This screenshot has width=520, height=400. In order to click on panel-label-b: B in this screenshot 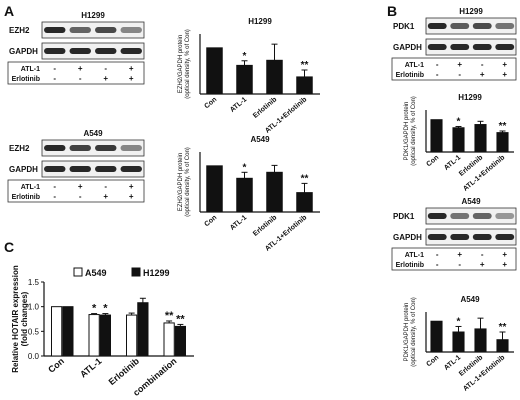, I will do `click(392, 11)`.